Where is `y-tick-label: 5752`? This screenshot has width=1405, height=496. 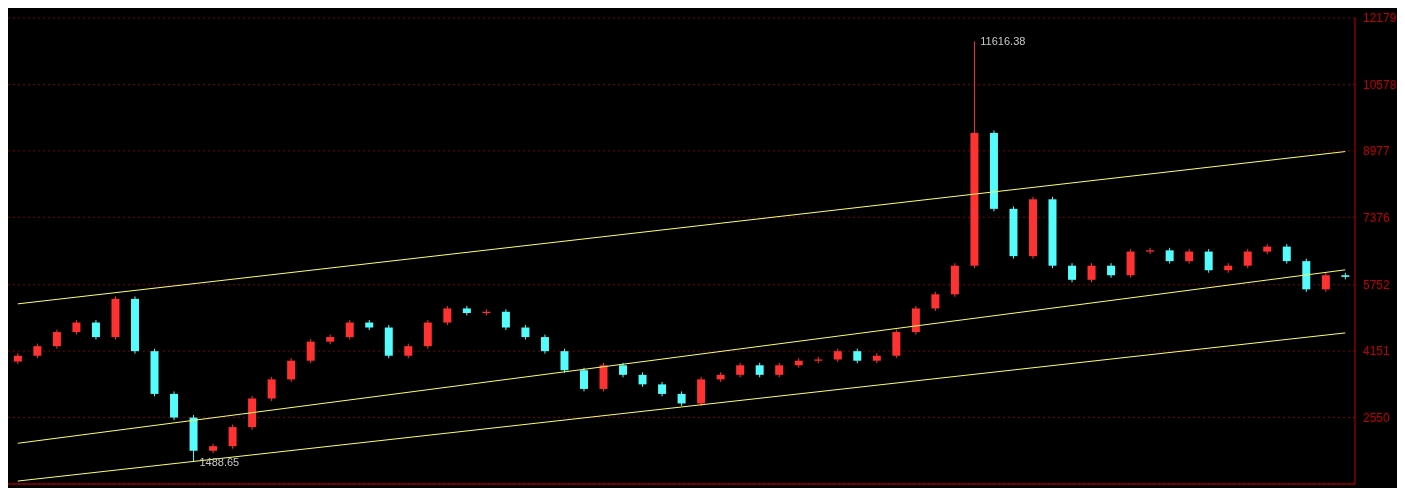 y-tick-label: 5752 is located at coordinates (1377, 284).